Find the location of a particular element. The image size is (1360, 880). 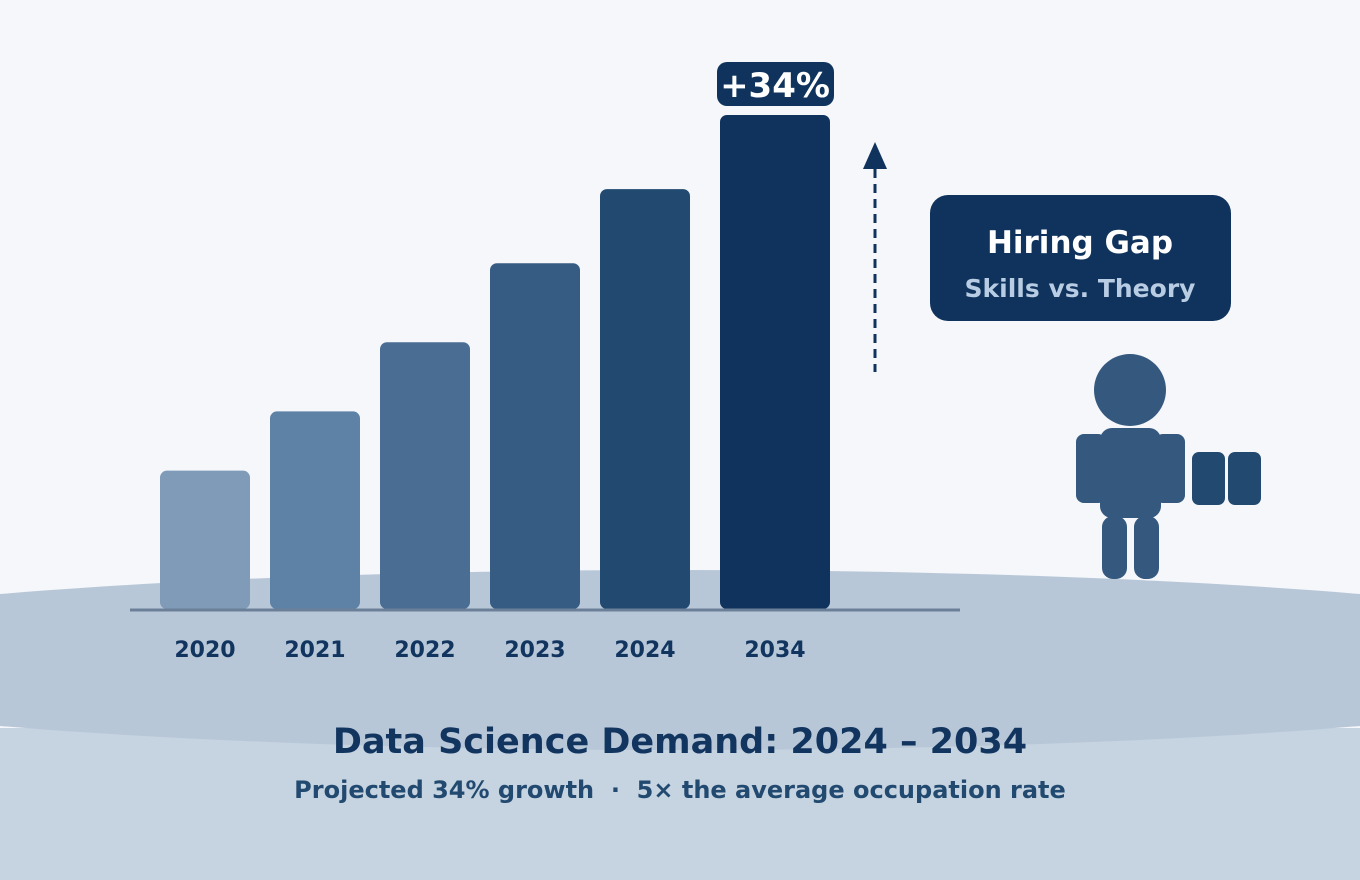

tick-labels: 2020 2021 2022 2023 2024 2034 is located at coordinates (489, 650).